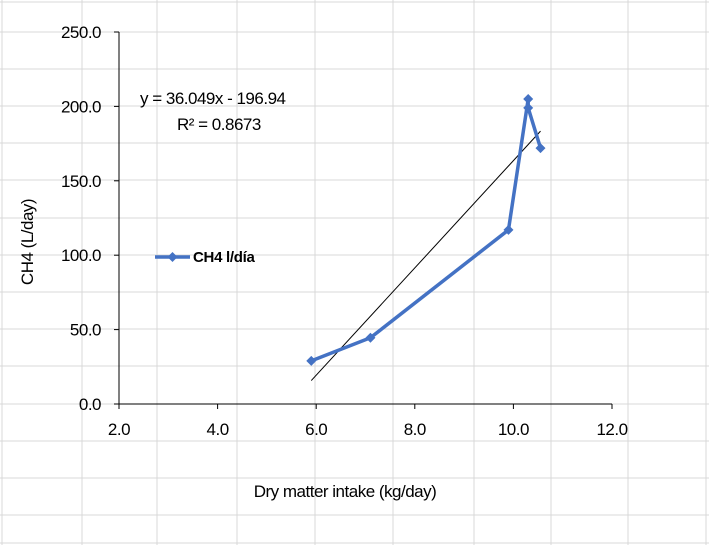  I want to click on legend-marker-swatch, so click(172, 257).